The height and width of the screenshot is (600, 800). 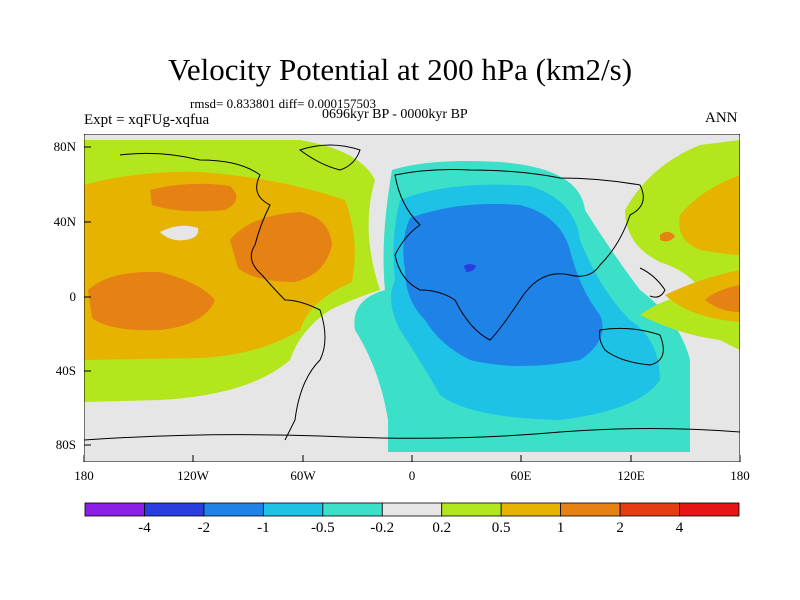 I want to click on colorbar-label: -2, so click(x=204, y=528).